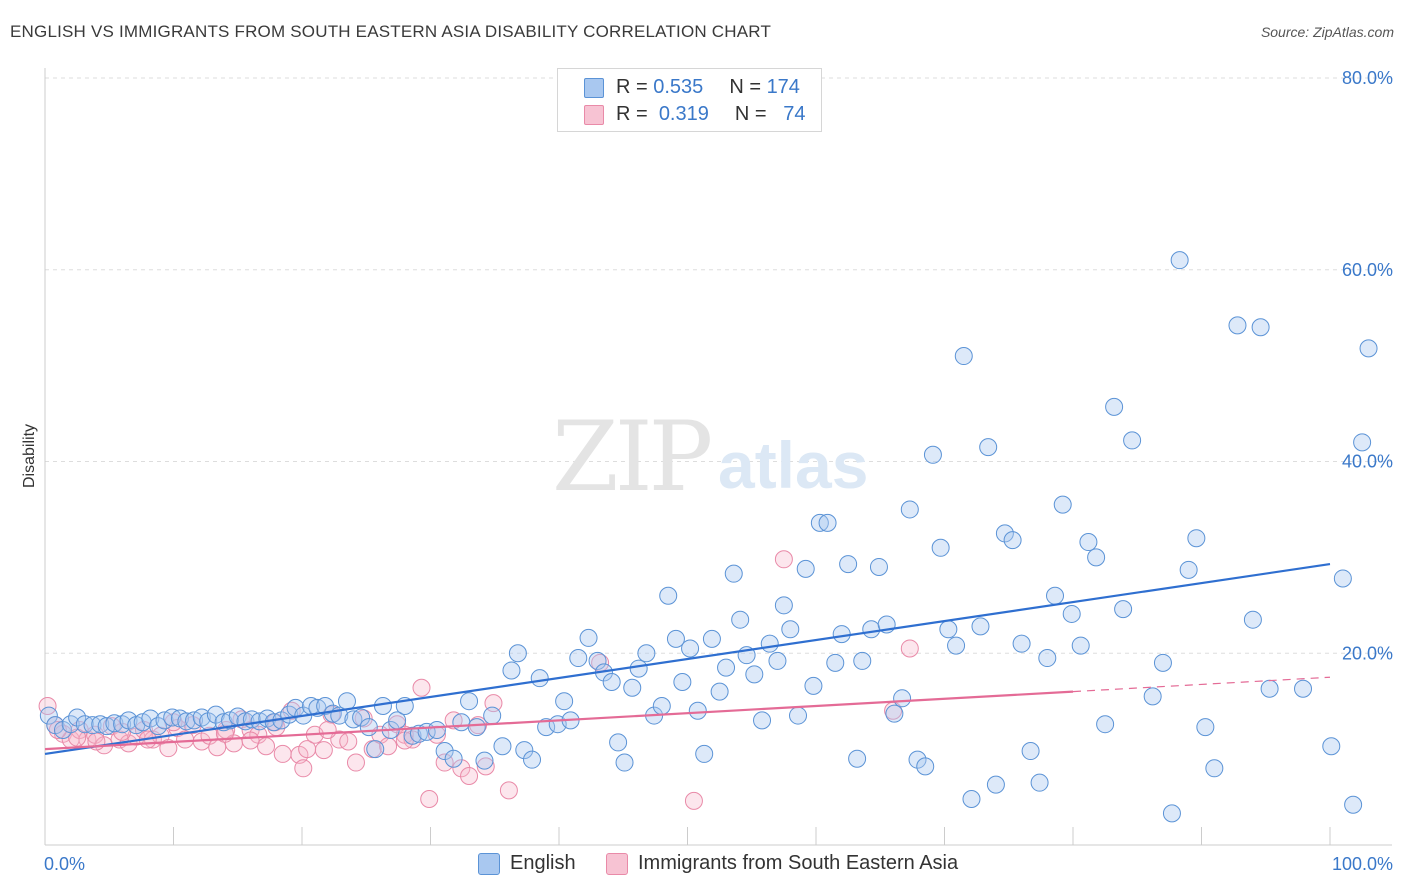 The image size is (1406, 892). What do you see at coordinates (543, 863) in the screenshot?
I see `english-legend-label: English` at bounding box center [543, 863].